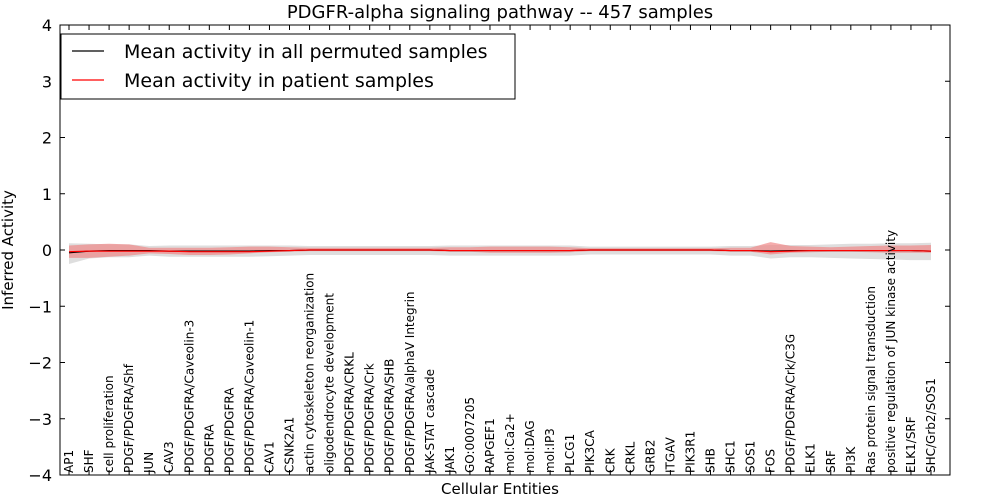 Image resolution: width=1000 pixels, height=500 pixels. I want to click on y-tick-label: 1, so click(47, 194).